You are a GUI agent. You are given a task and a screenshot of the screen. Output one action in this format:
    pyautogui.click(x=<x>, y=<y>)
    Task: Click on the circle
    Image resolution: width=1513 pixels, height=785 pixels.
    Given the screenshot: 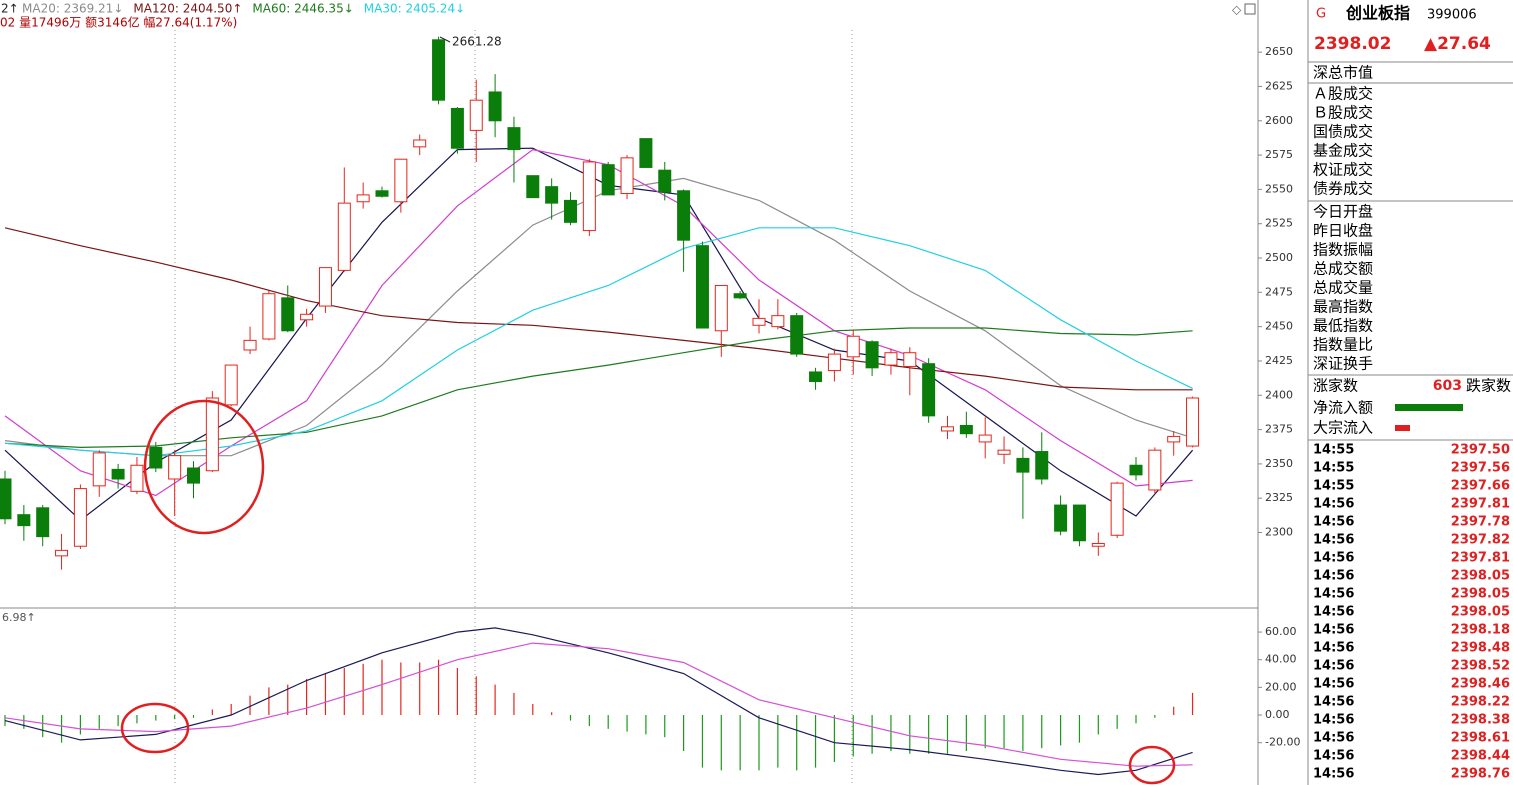 What is the action you would take?
    pyautogui.click(x=204, y=467)
    